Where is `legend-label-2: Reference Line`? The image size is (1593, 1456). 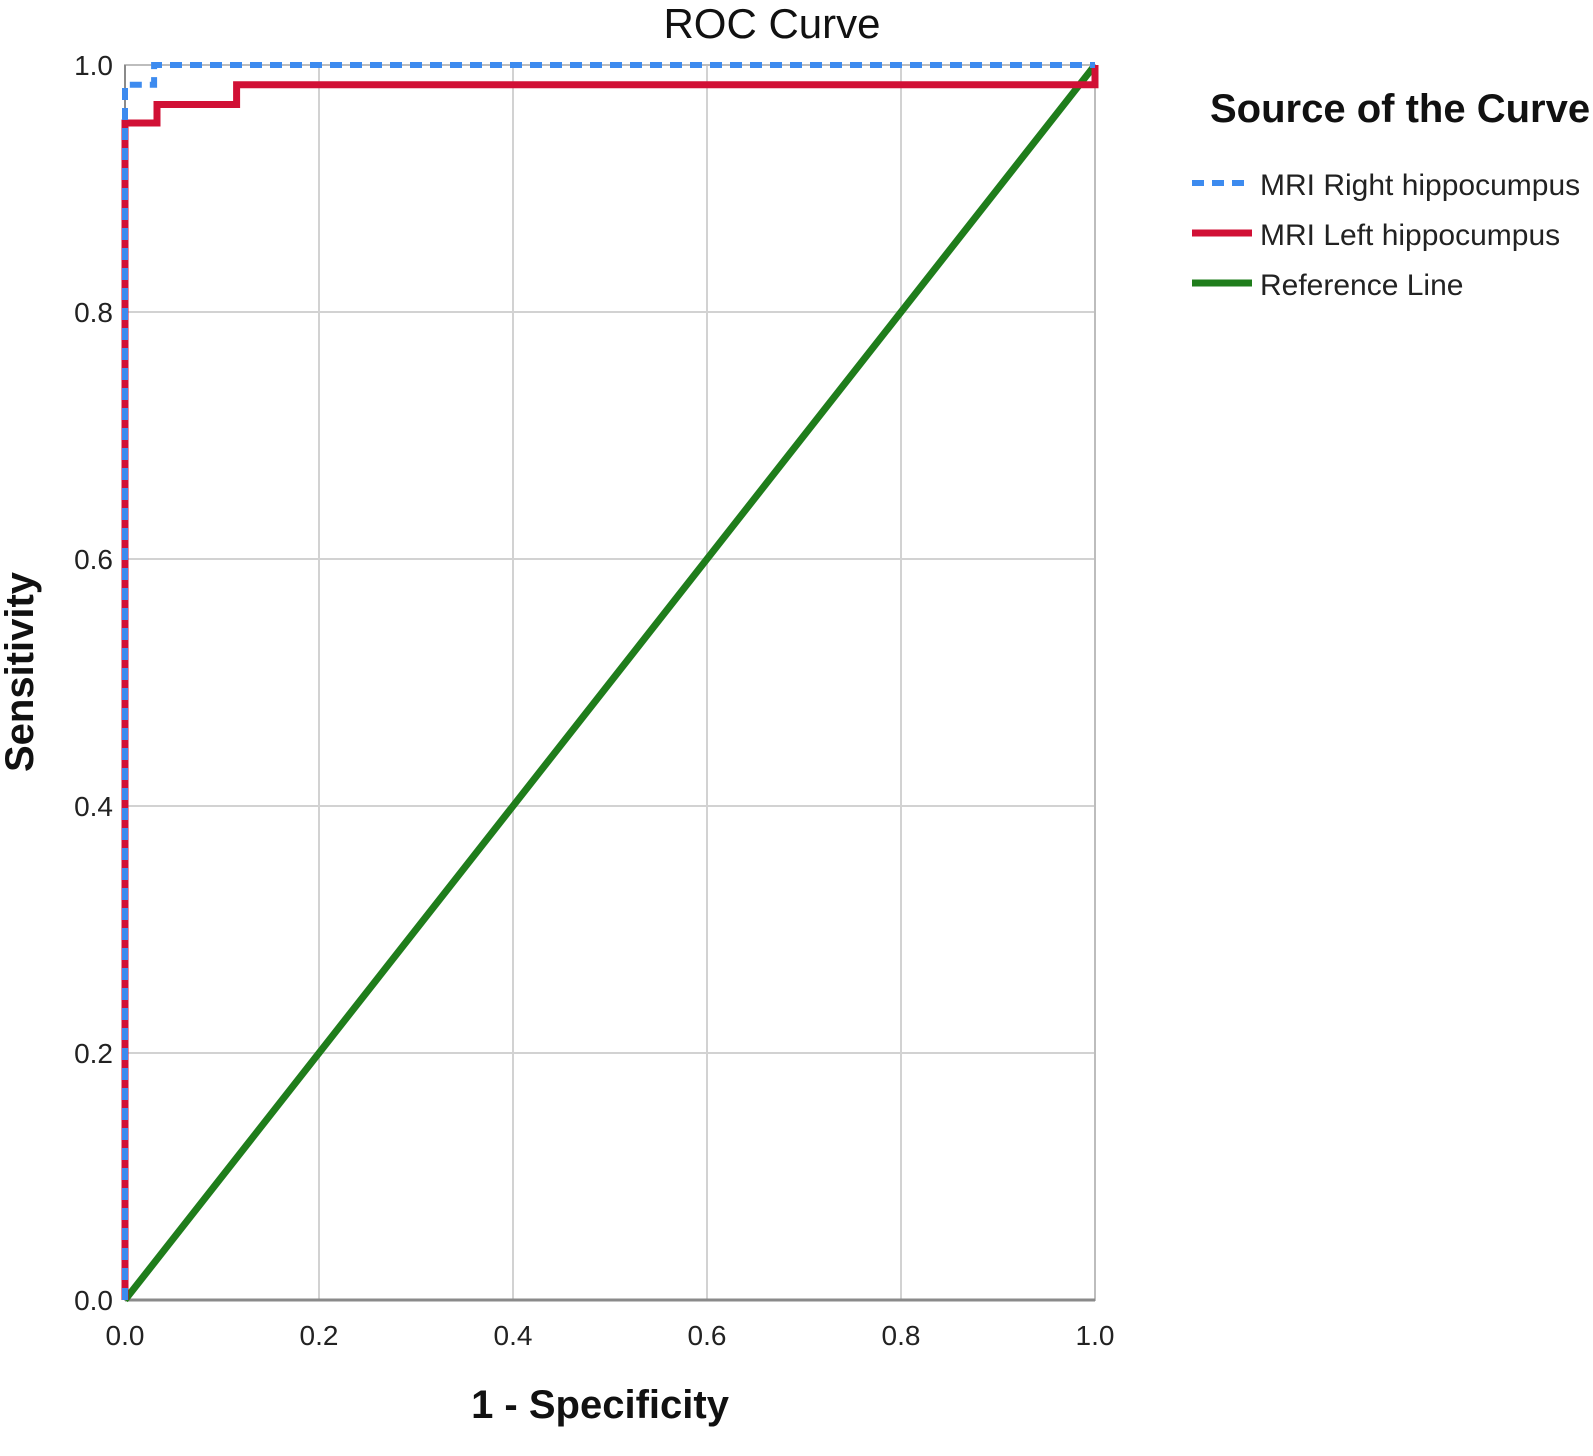 legend-label-2: Reference Line is located at coordinates (1361, 285).